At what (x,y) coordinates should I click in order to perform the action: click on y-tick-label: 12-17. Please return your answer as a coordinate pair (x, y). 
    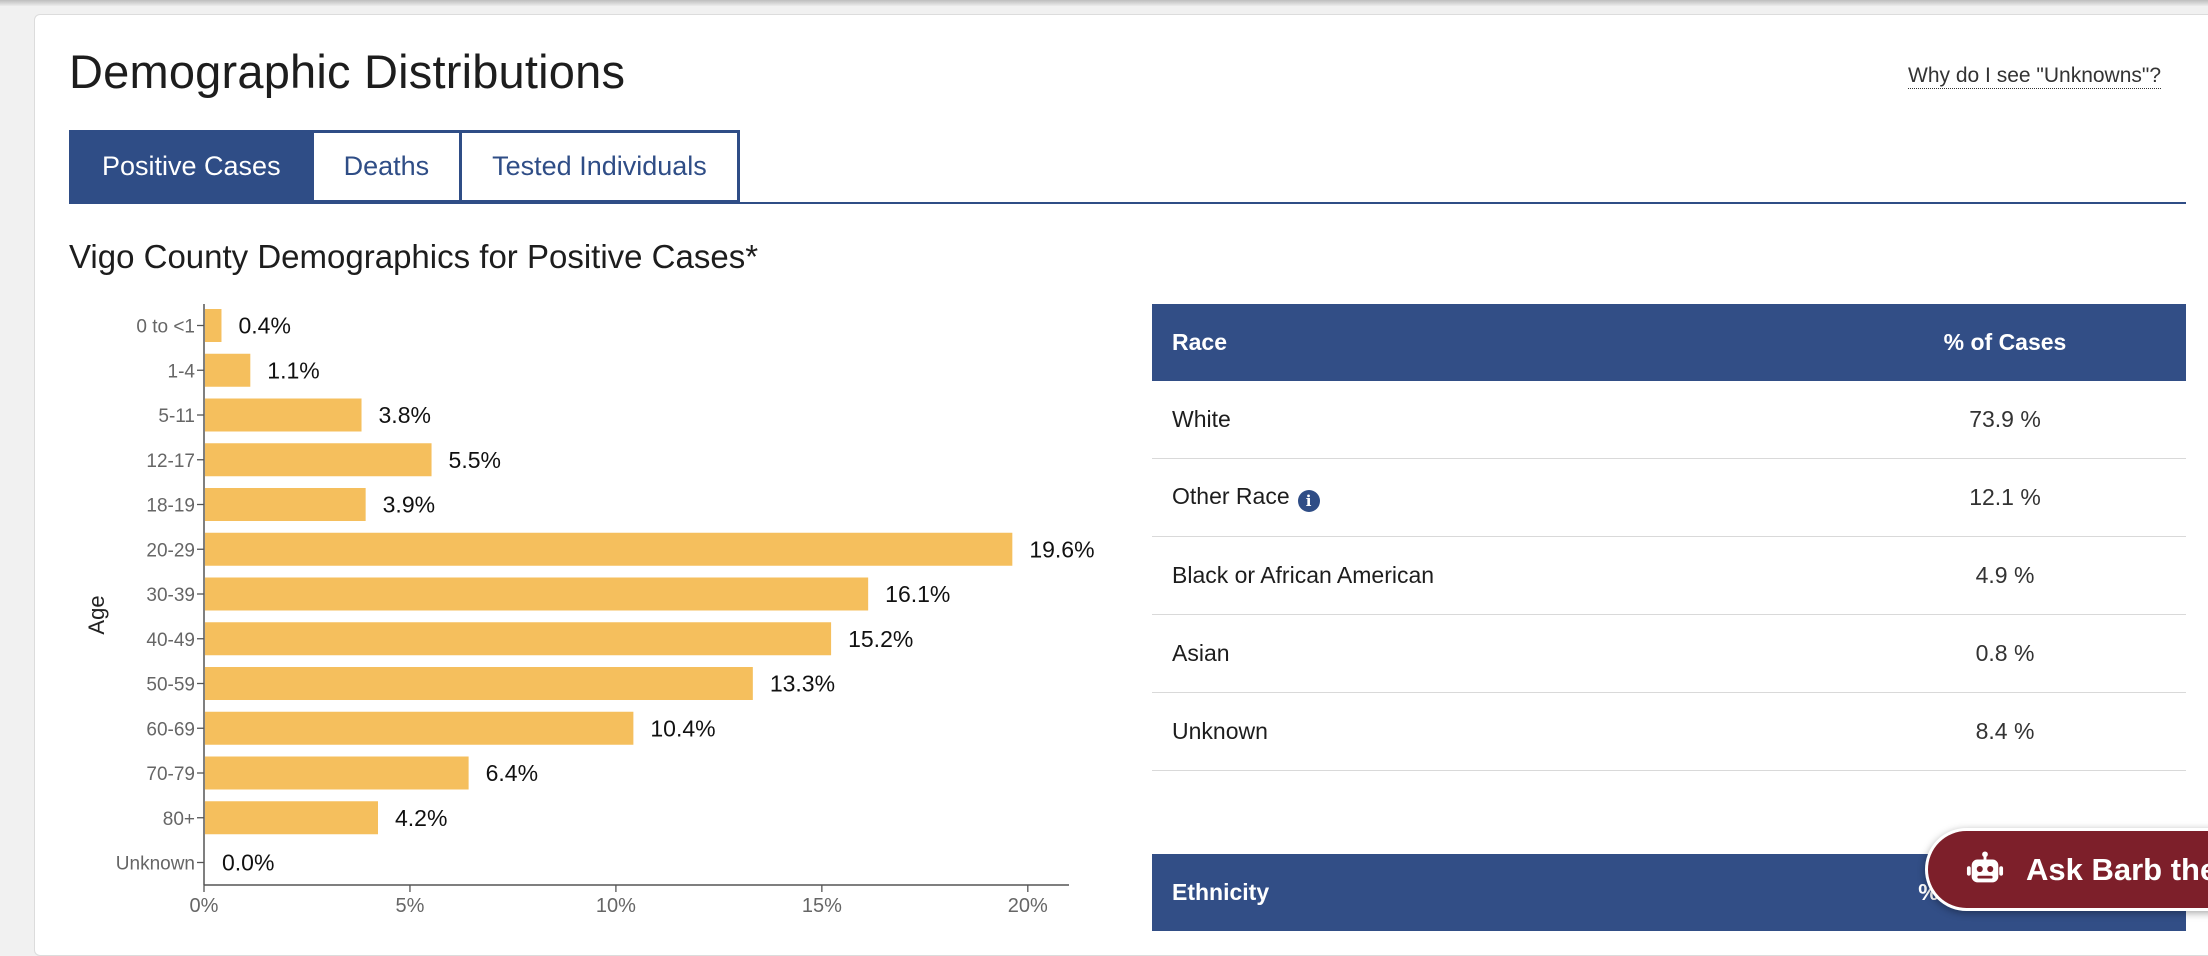
    Looking at the image, I should click on (170, 461).